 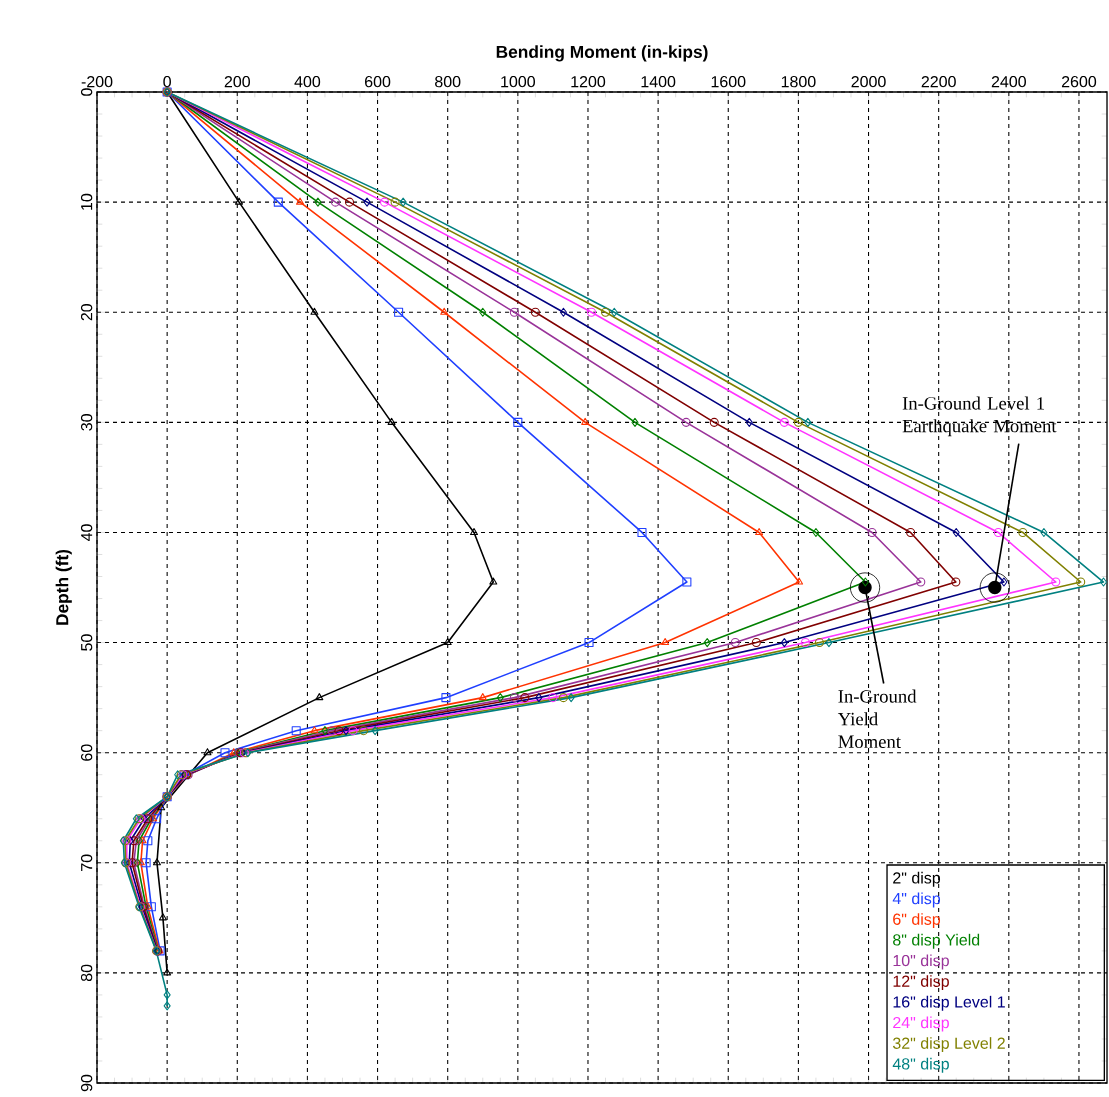 I want to click on x-tick-label: 2600, so click(x=1079, y=81).